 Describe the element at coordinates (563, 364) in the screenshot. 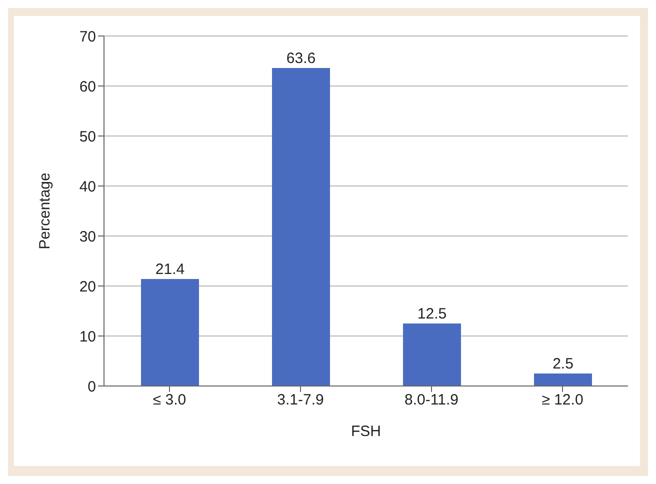

I see `data-label: 2.5` at that location.